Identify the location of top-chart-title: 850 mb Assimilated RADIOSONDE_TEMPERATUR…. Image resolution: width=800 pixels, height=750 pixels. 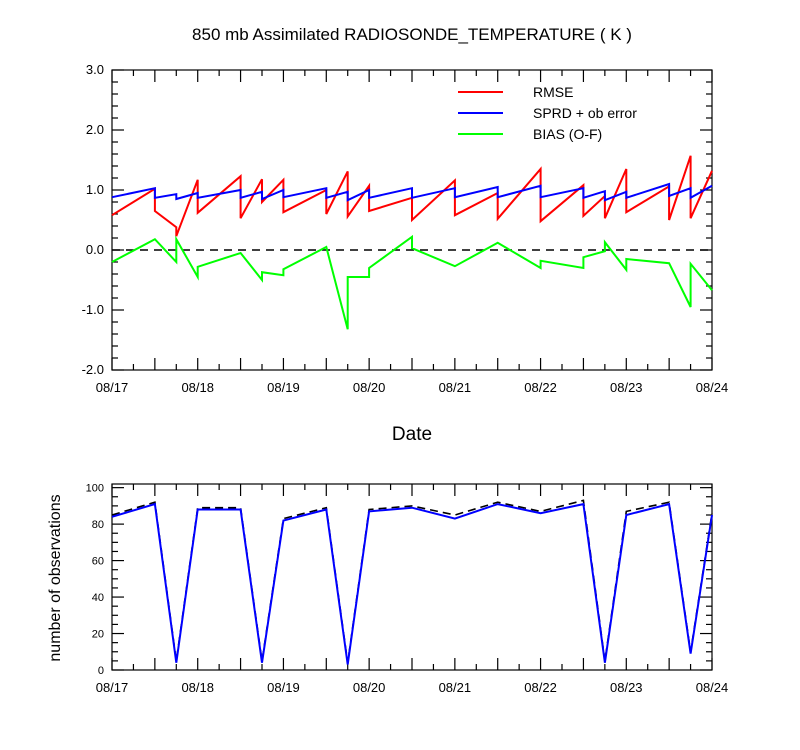
(412, 34).